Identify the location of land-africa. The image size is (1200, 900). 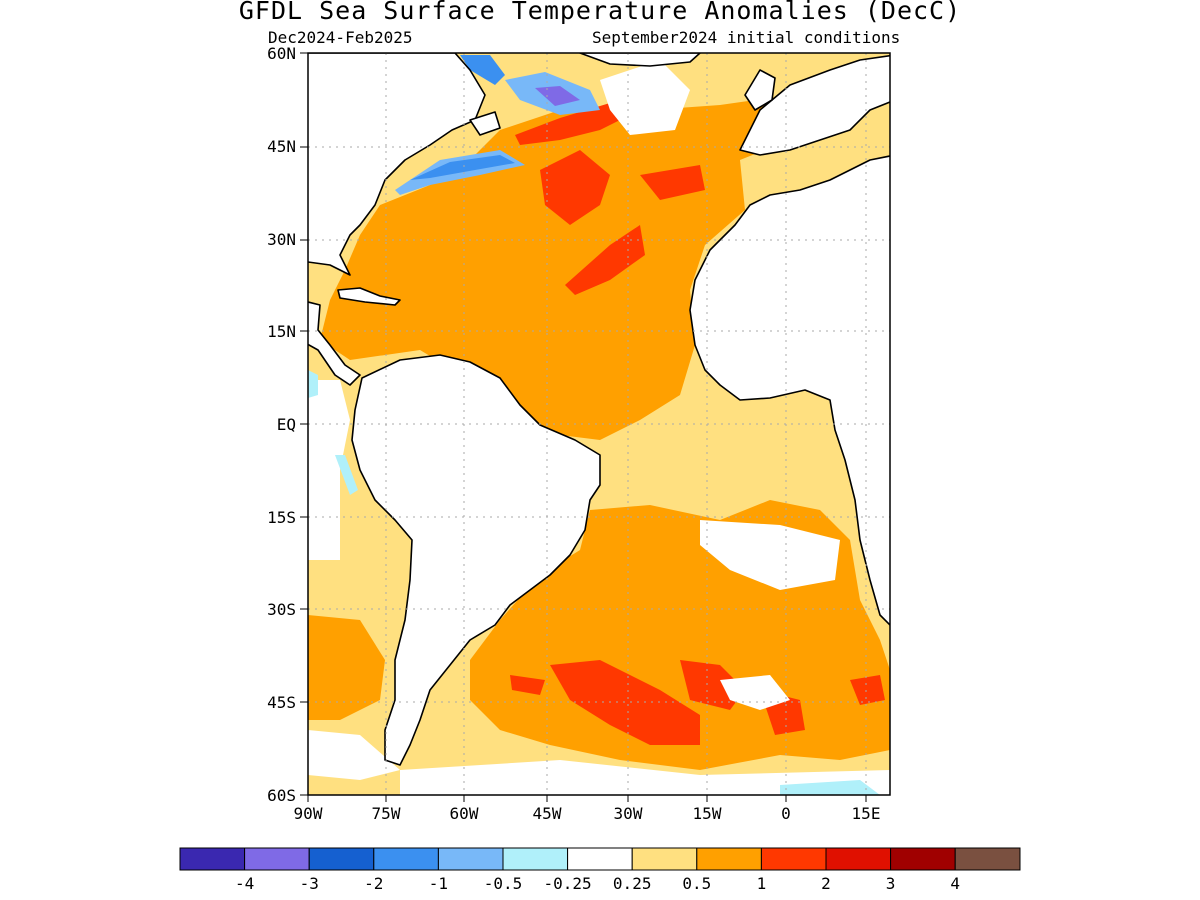
(789, 391).